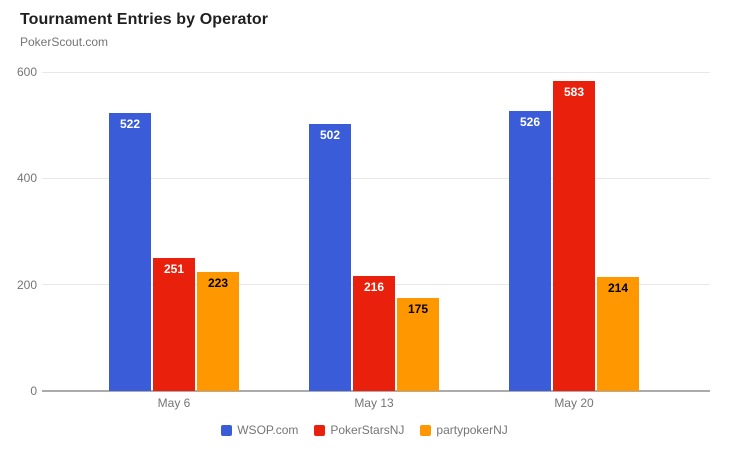 The height and width of the screenshot is (450, 729). I want to click on y-axis-tick-label: 200, so click(26, 284).